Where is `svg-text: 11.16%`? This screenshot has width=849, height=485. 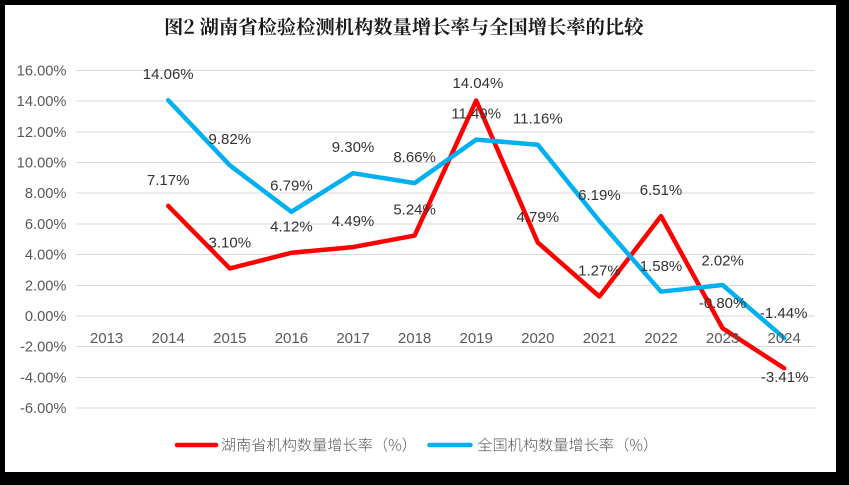
svg-text: 11.16% is located at coordinates (538, 119).